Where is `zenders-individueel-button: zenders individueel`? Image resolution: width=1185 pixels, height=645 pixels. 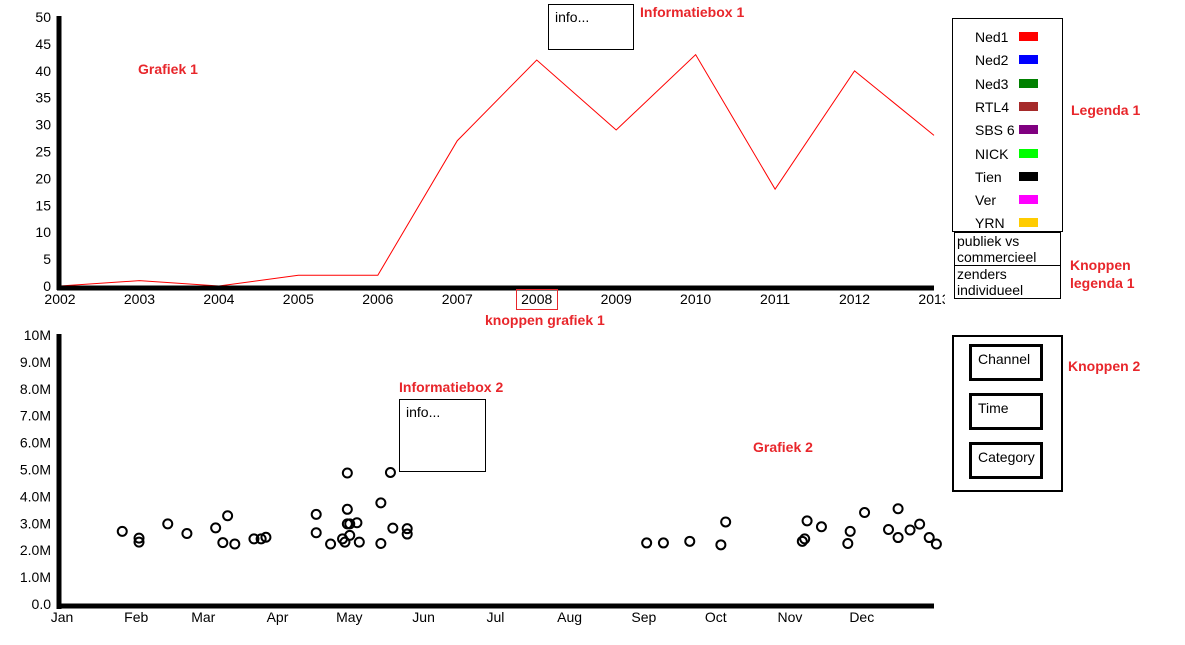
zenders-individueel-button: zenders individueel is located at coordinates (1007, 282).